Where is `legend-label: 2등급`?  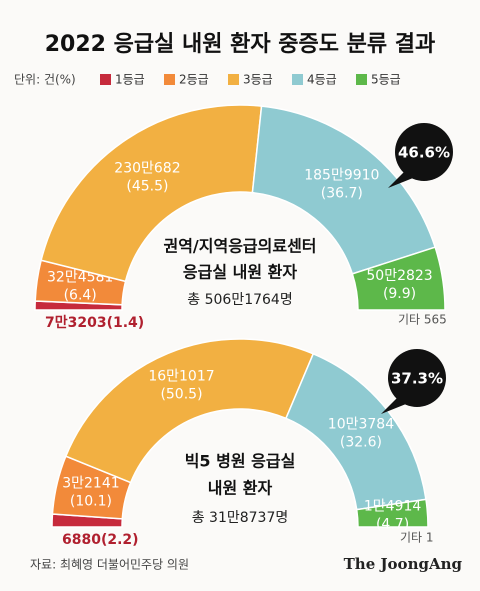
legend-label: 2등급 is located at coordinates (194, 80).